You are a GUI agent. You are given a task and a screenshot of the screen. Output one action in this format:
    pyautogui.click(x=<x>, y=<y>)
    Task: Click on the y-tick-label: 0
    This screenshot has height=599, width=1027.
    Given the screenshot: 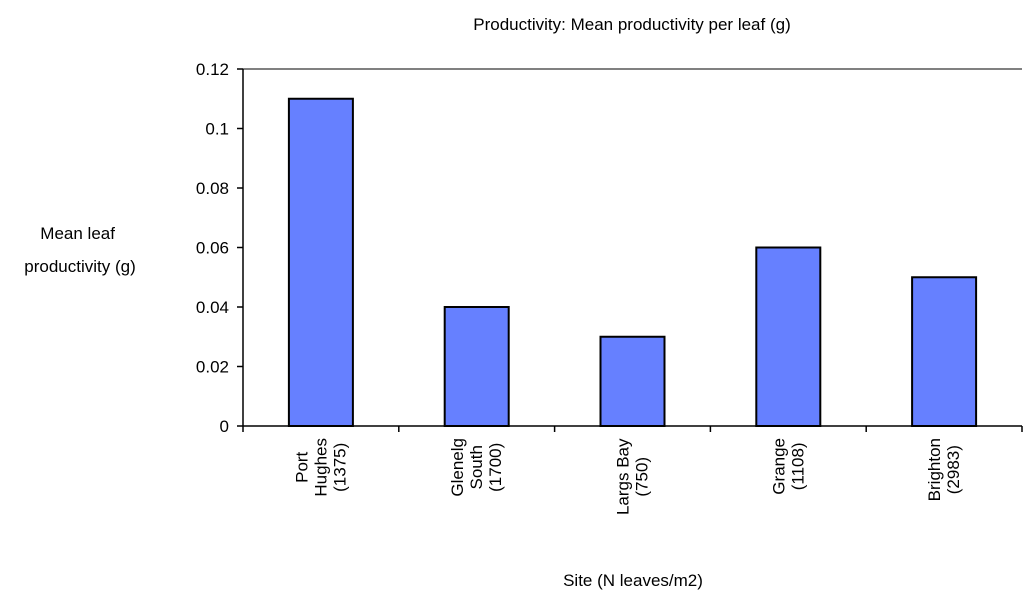 What is the action you would take?
    pyautogui.click(x=224, y=426)
    